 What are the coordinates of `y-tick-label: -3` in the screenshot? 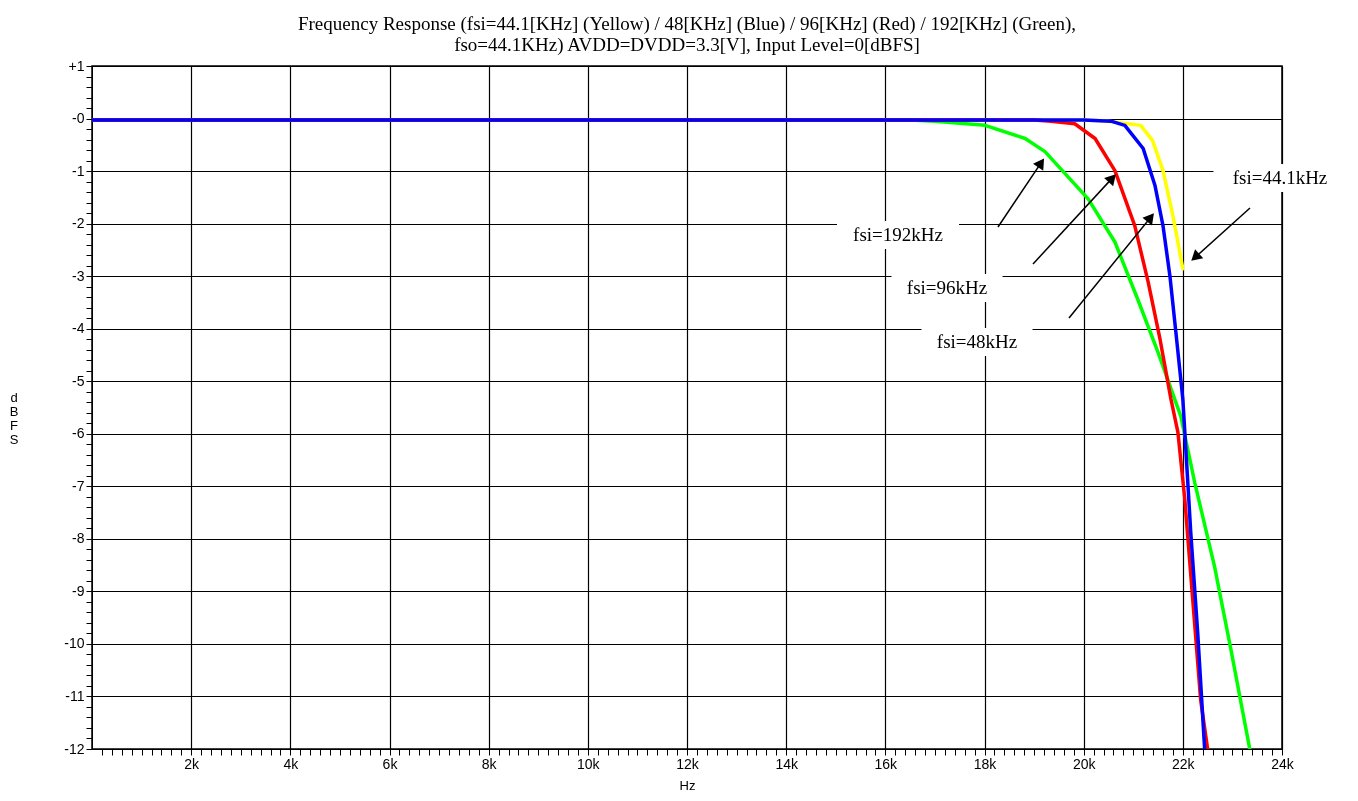 It's located at (78, 275).